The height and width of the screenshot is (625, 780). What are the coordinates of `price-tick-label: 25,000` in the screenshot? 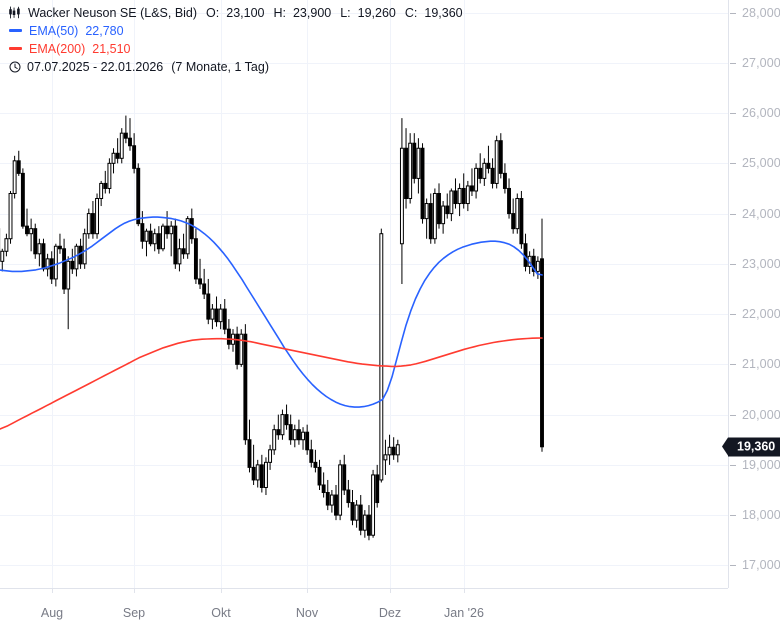 It's located at (761, 163).